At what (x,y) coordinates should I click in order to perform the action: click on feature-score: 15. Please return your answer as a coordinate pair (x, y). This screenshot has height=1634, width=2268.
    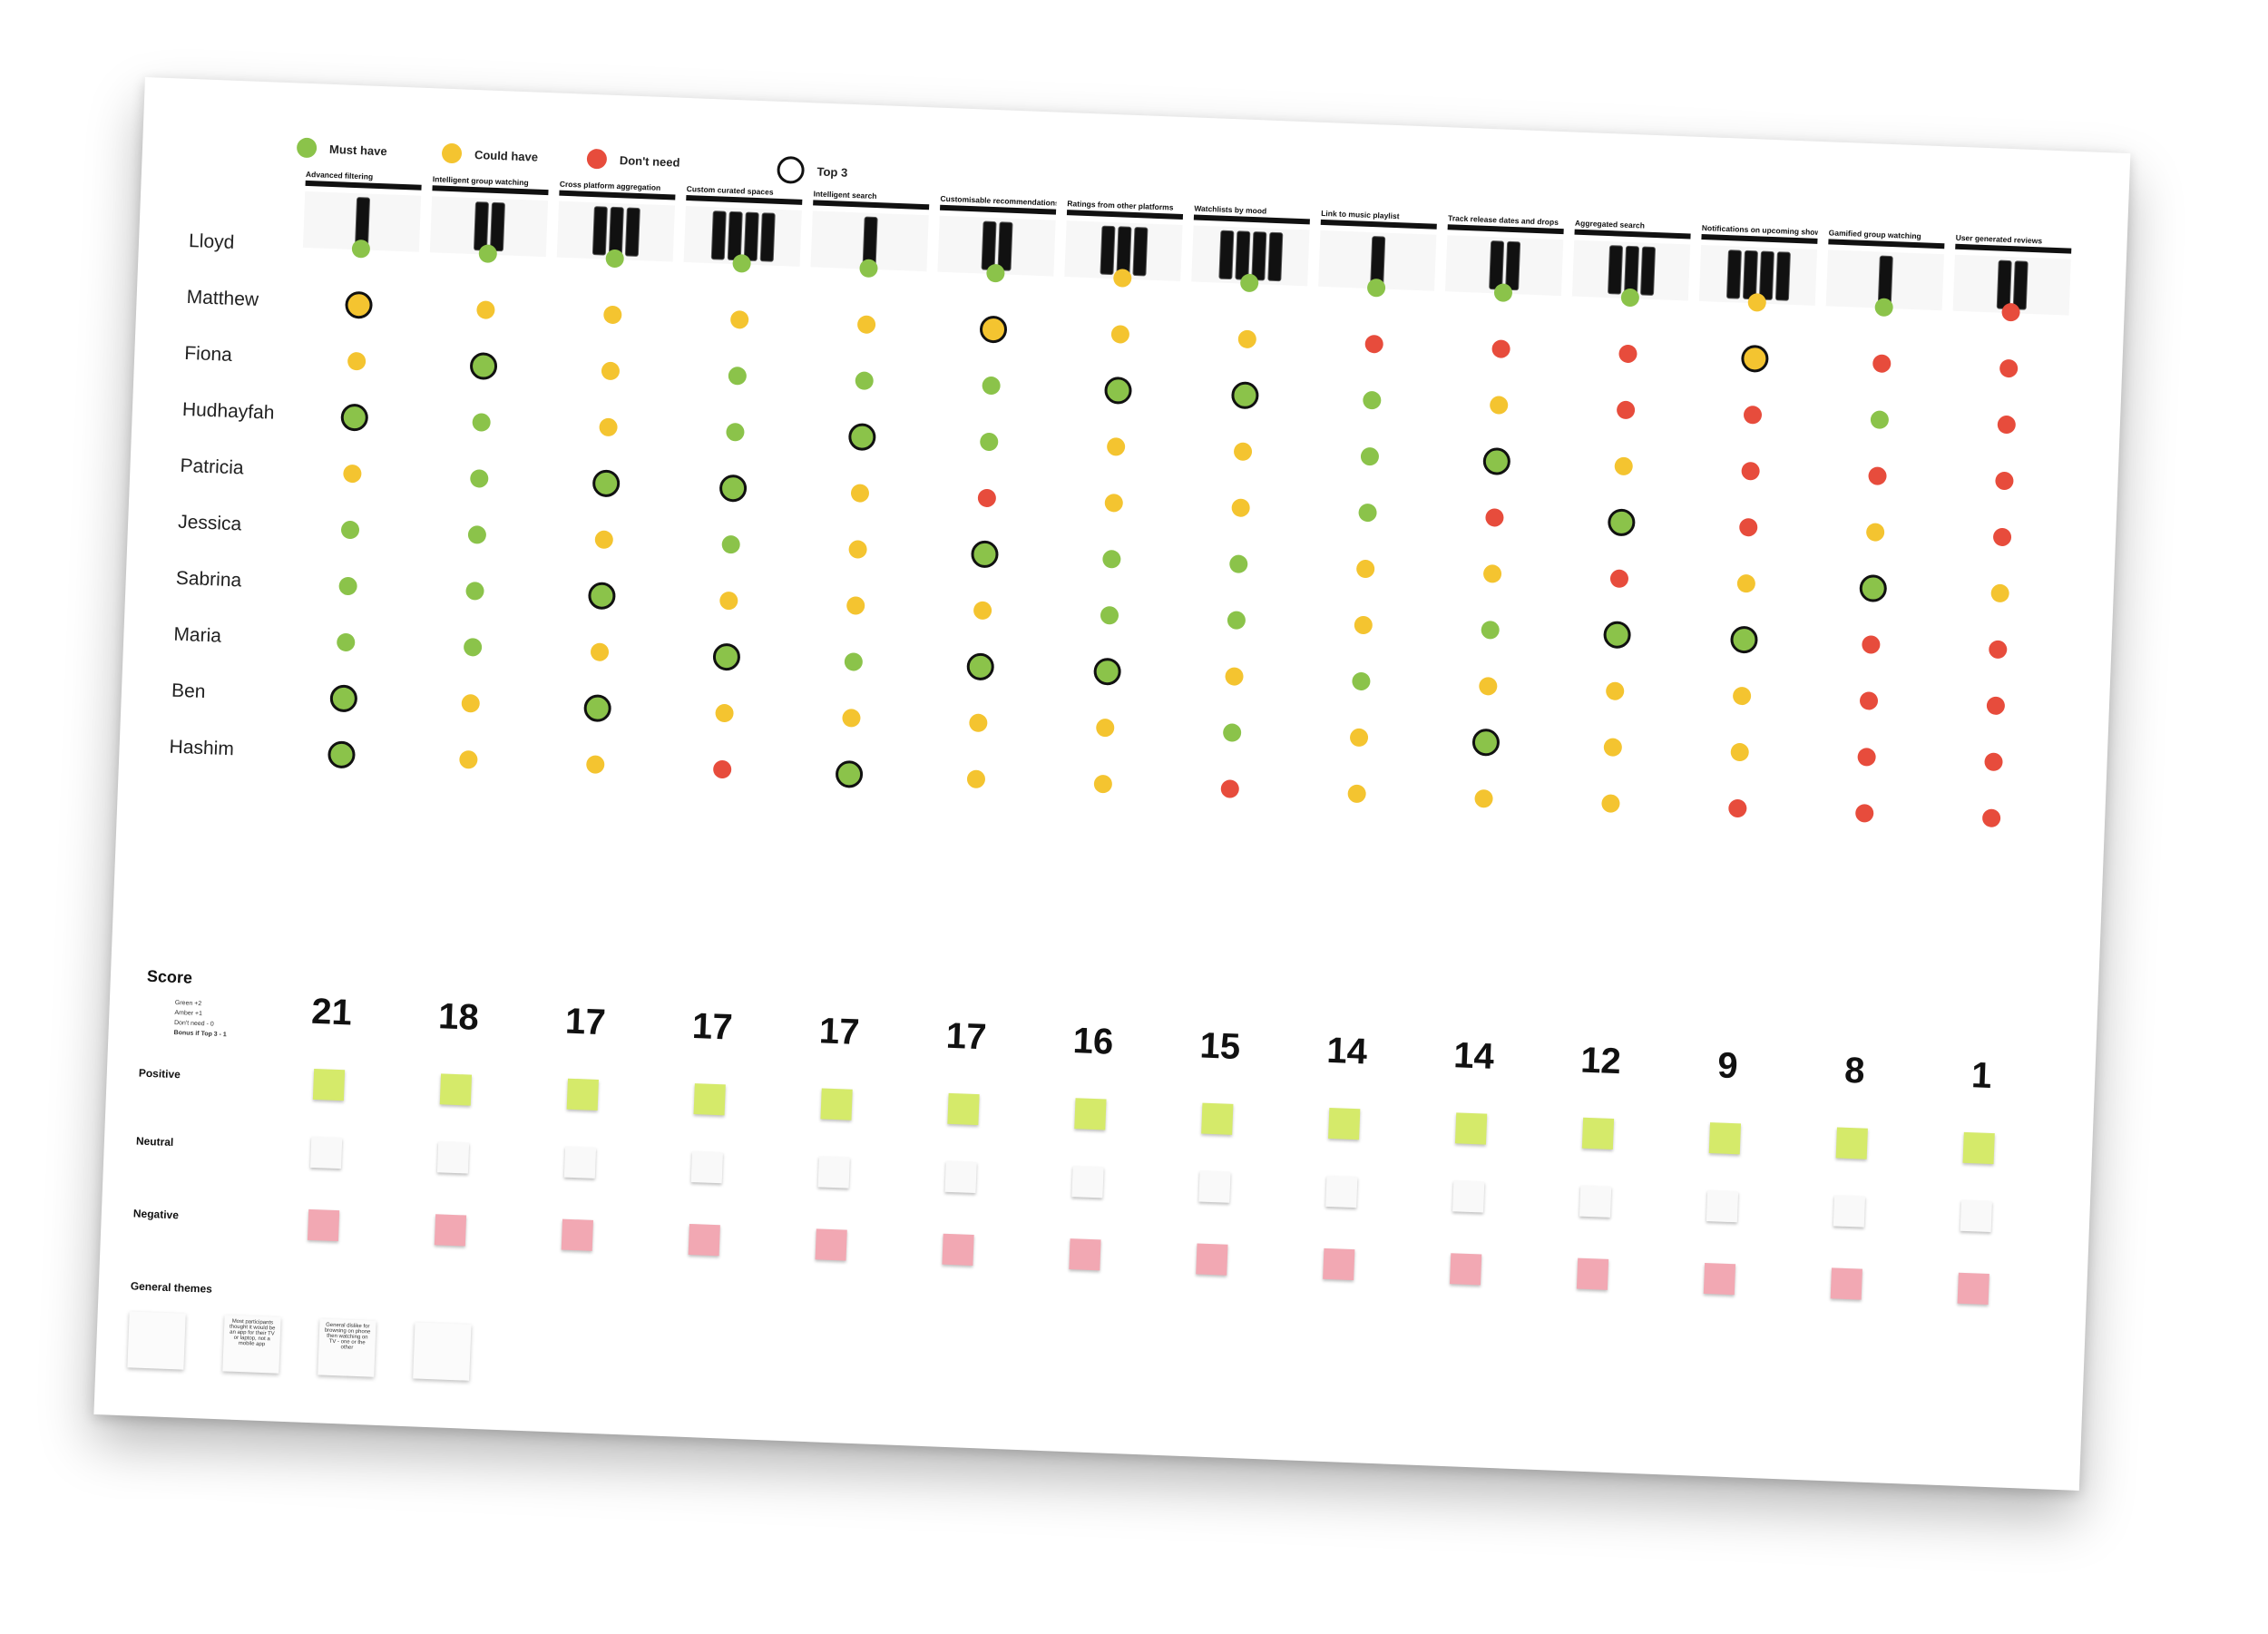
    Looking at the image, I should click on (1219, 1046).